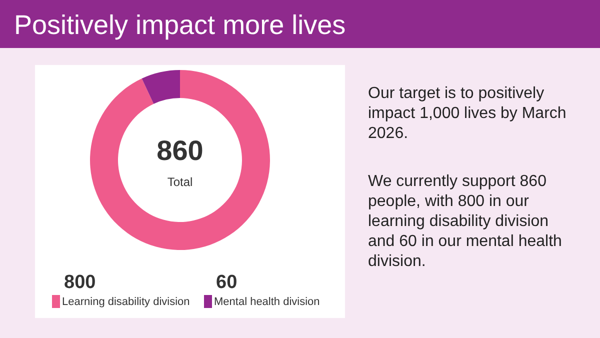  What do you see at coordinates (180, 25) in the screenshot?
I see `chart-title: Positively impact more lives` at bounding box center [180, 25].